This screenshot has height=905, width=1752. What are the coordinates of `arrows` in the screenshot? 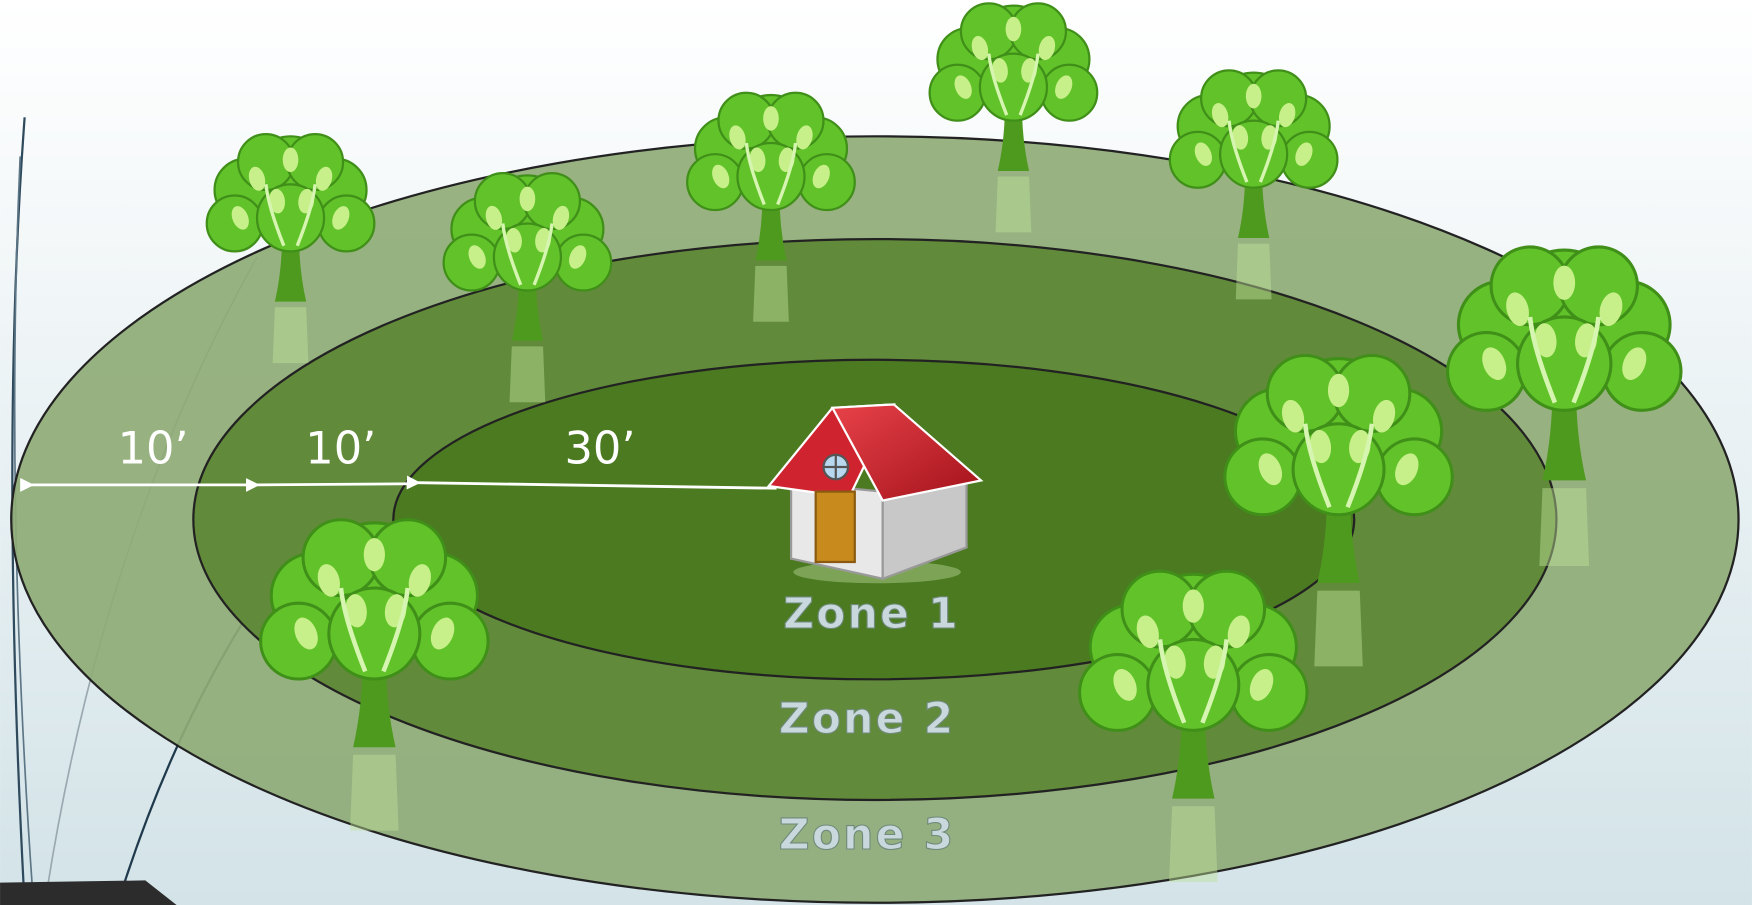 It's located at (398, 483).